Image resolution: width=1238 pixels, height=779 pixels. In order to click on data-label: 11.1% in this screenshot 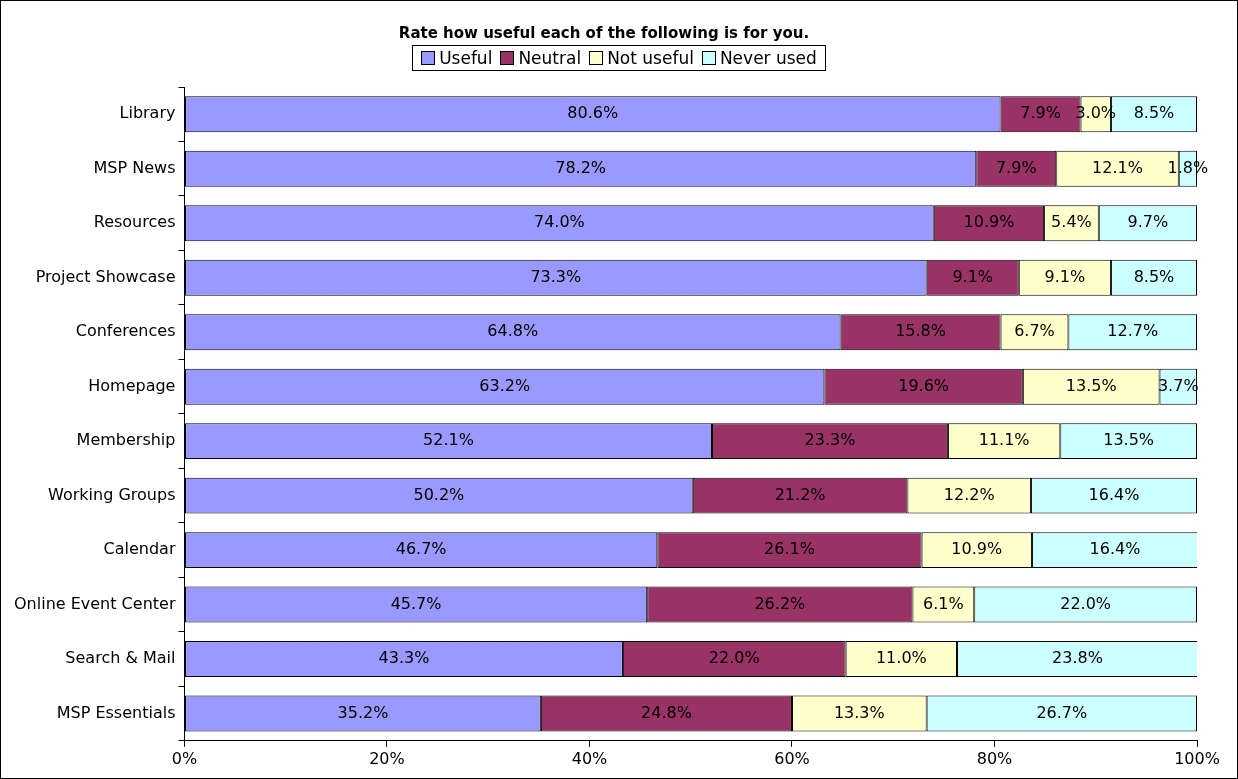, I will do `click(1004, 440)`.